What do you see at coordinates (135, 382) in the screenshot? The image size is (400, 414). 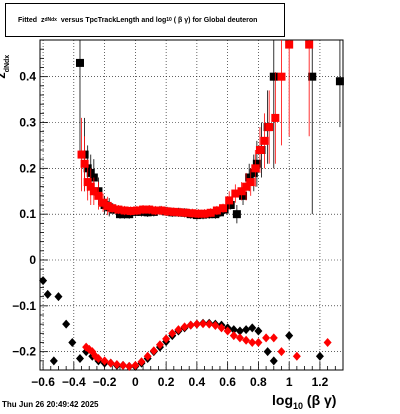 I see `x-tick-label: 0` at bounding box center [135, 382].